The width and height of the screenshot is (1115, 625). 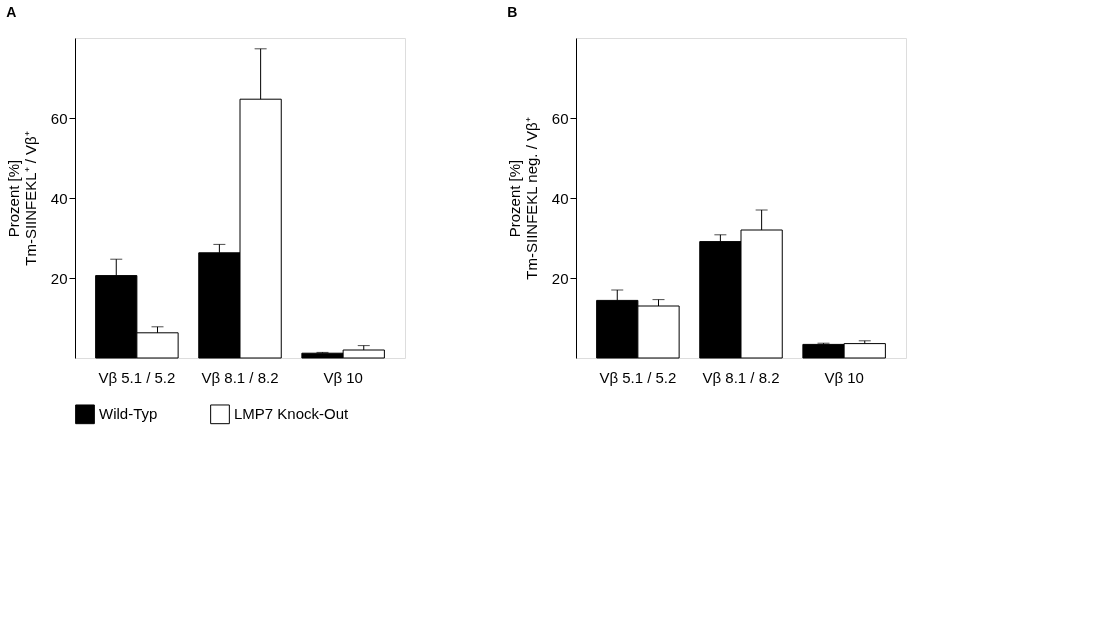 What do you see at coordinates (512, 12) in the screenshot?
I see `chart-title: B` at bounding box center [512, 12].